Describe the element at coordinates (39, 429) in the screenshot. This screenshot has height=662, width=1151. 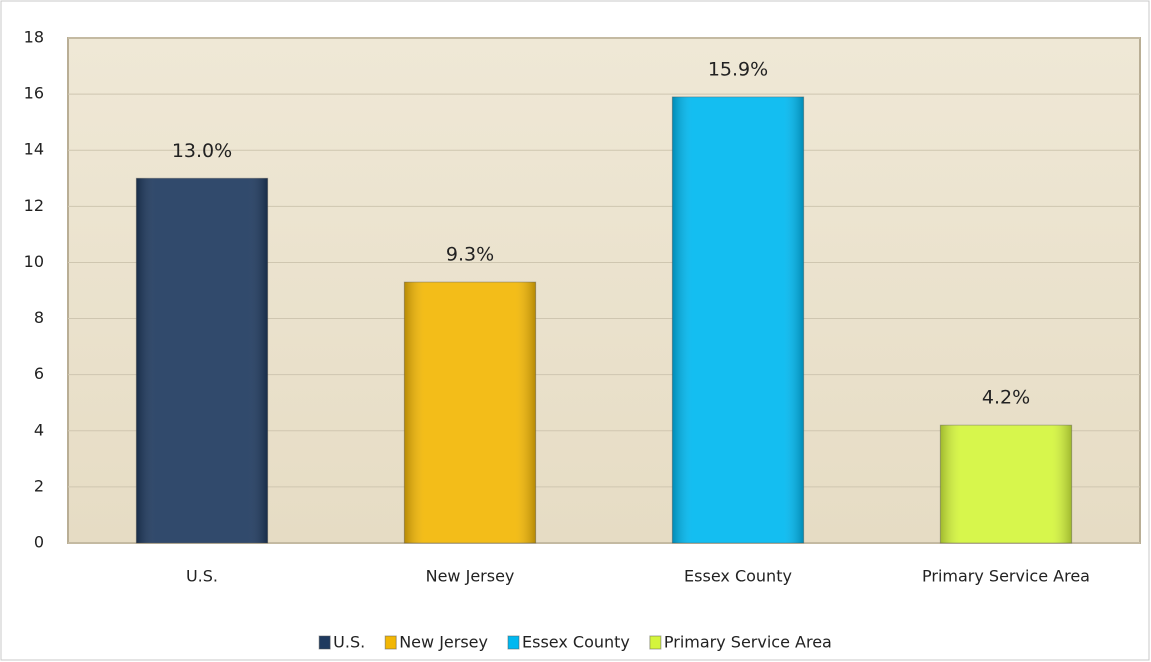
I see `y-tick-label: 4` at that location.